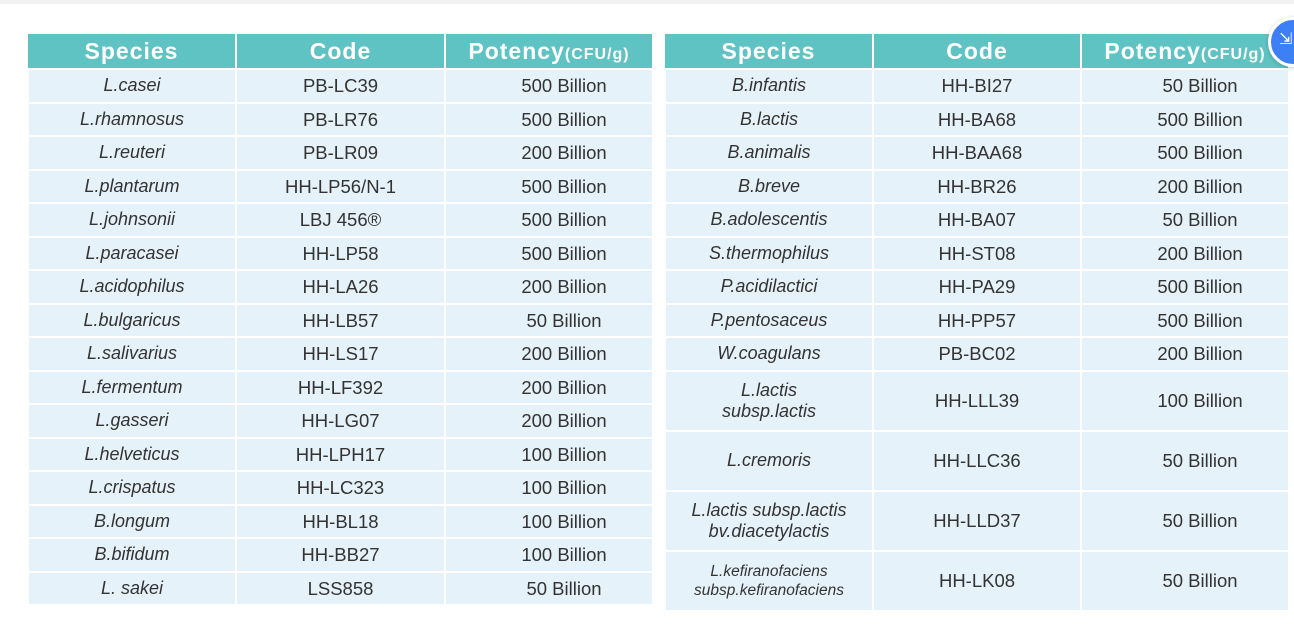 The height and width of the screenshot is (643, 1294). What do you see at coordinates (132, 488) in the screenshot?
I see `species-cell: L.crispatus` at bounding box center [132, 488].